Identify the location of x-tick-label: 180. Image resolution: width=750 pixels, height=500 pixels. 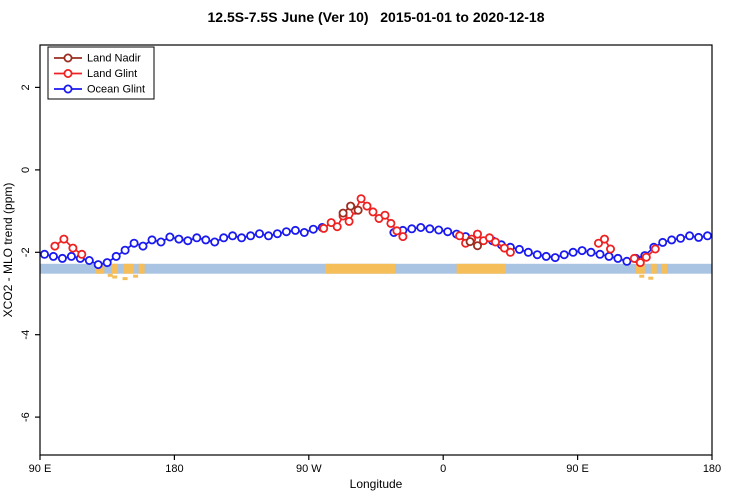
(712, 469).